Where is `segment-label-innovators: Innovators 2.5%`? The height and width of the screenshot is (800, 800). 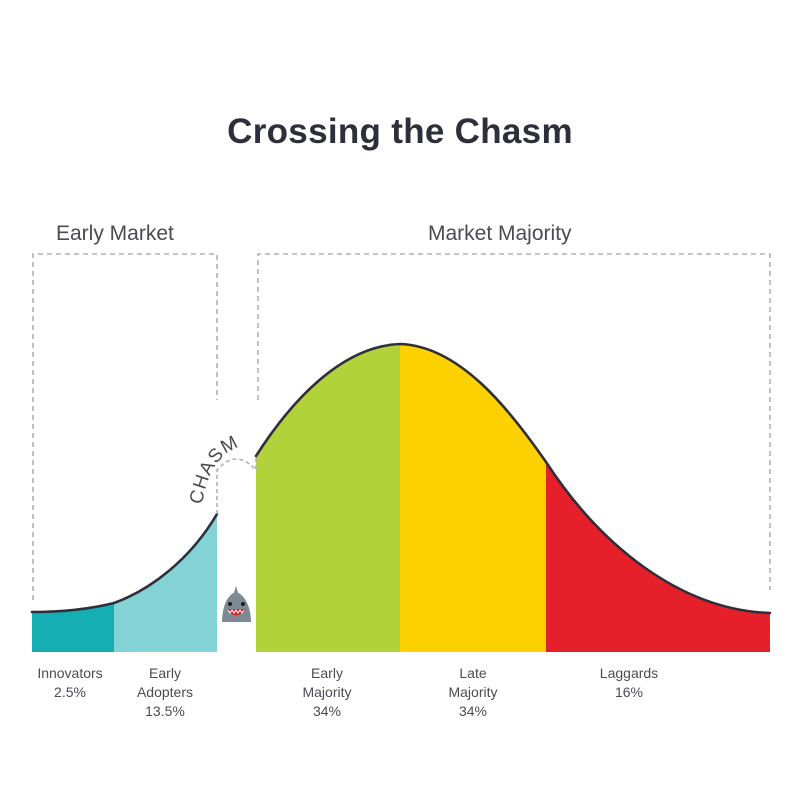
segment-label-innovators: Innovators 2.5% is located at coordinates (70, 683).